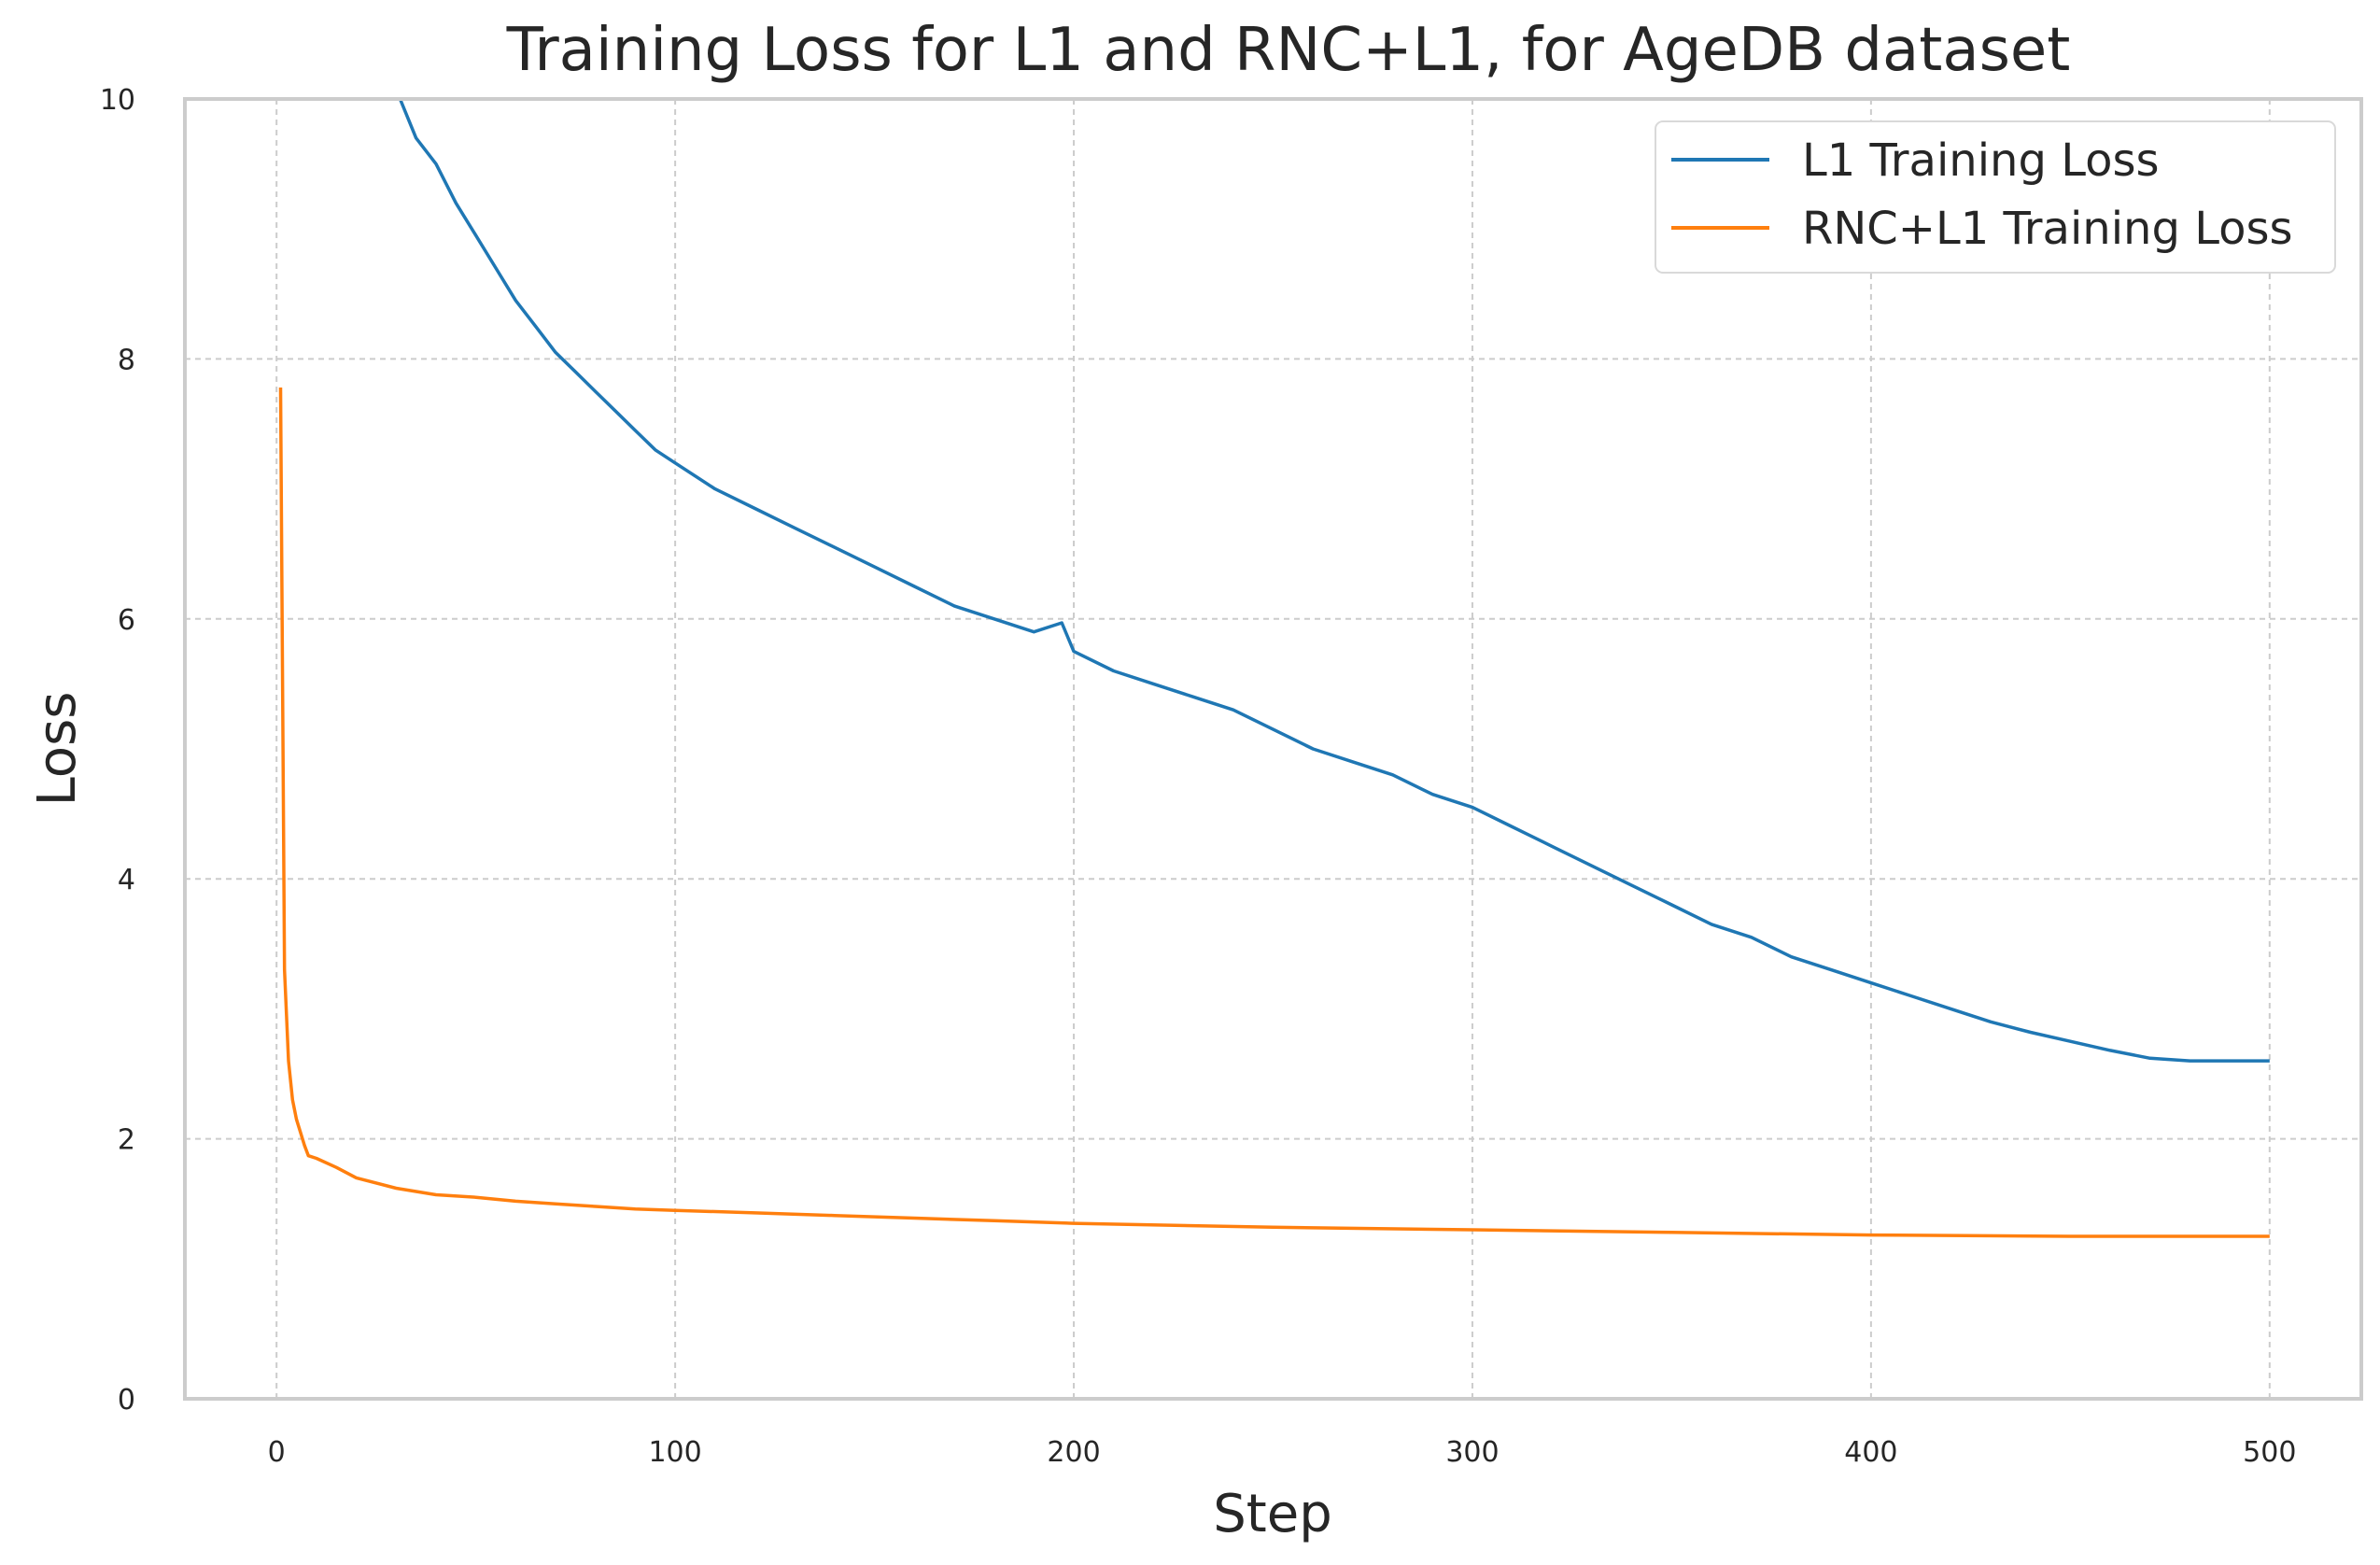  Describe the element at coordinates (57, 749) in the screenshot. I see `y-axis-label: Loss` at that location.